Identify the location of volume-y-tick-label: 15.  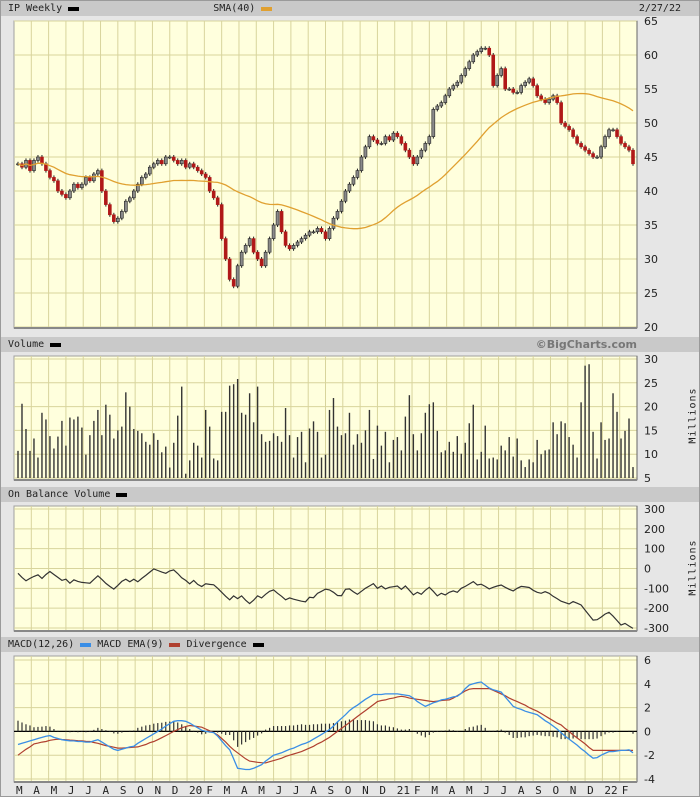
(651, 430).